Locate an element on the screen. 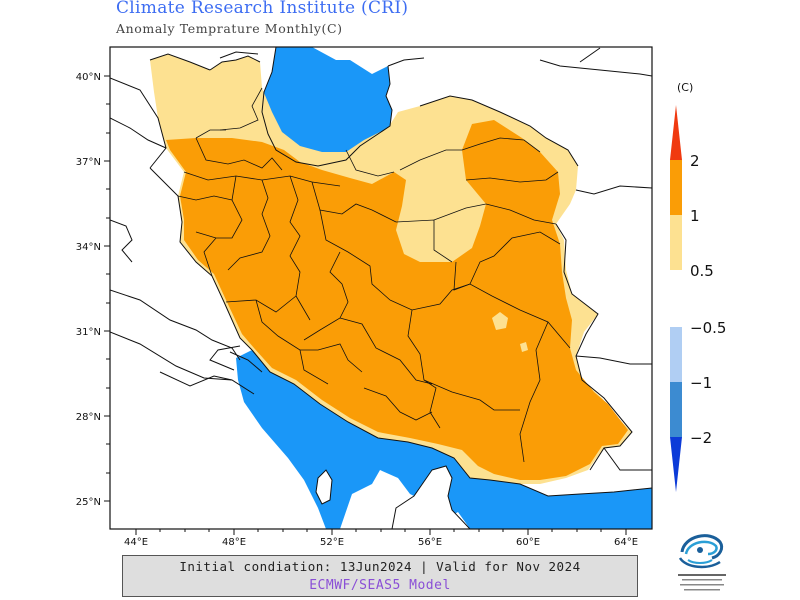 The width and height of the screenshot is (800, 600). lon-label-60: 60°E is located at coordinates (528, 542).